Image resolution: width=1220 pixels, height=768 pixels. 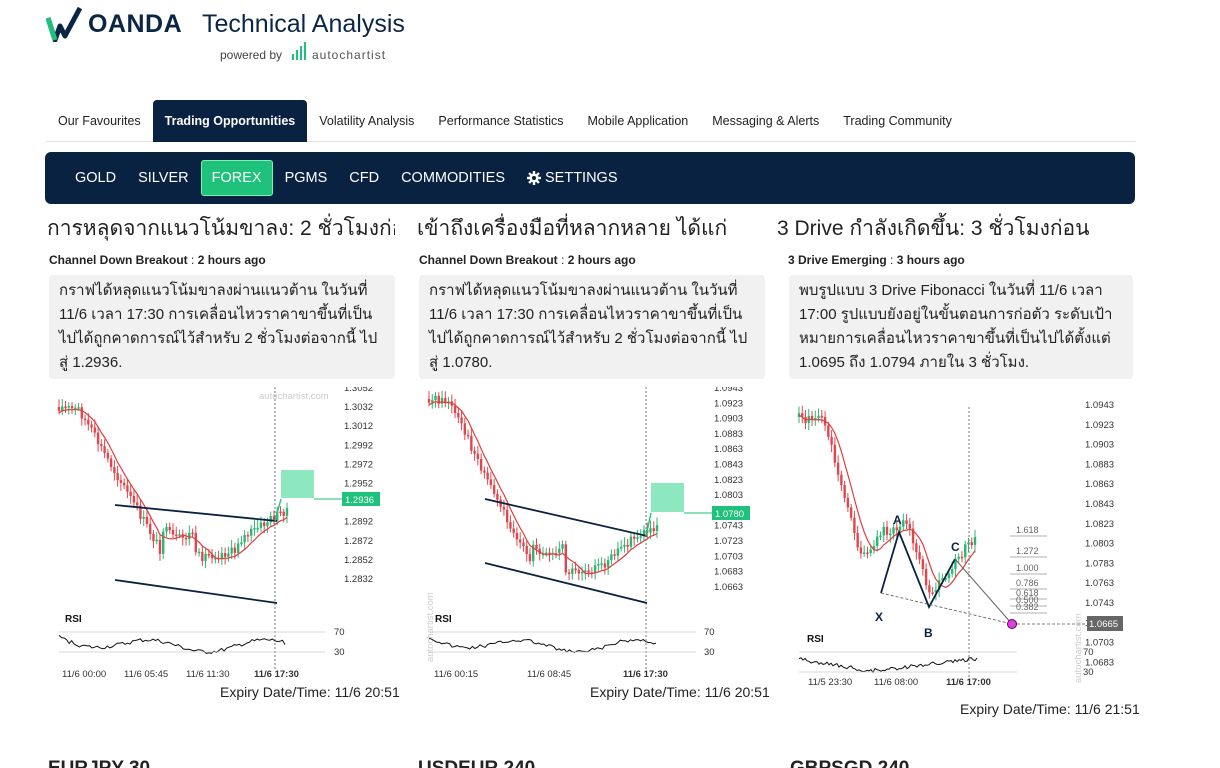 I want to click on category-label: PGMS, so click(x=306, y=178).